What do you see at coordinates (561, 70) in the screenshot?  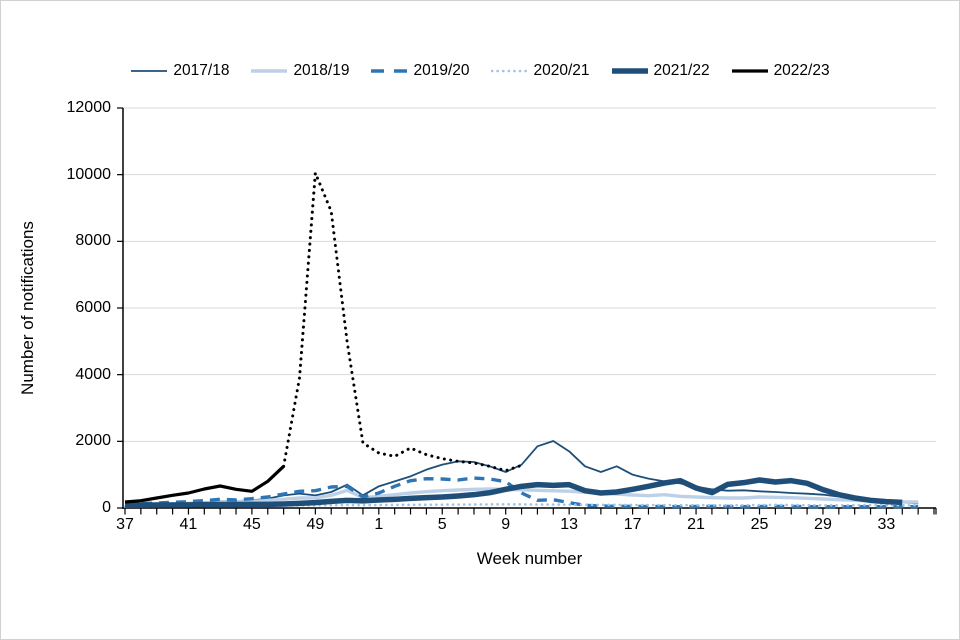 I see `legend-label: 2020/21` at bounding box center [561, 70].